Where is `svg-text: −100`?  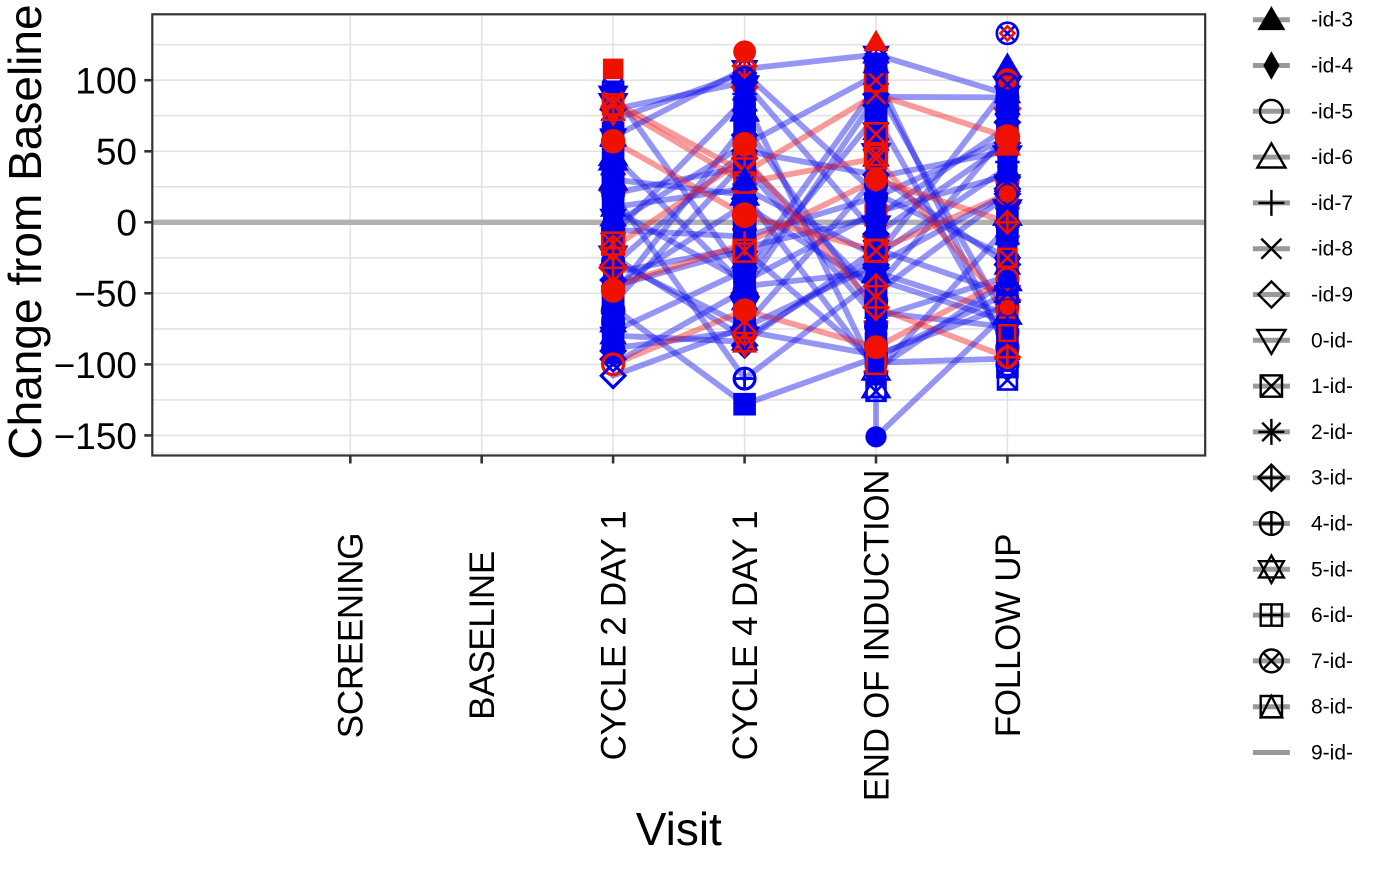 svg-text: −100 is located at coordinates (95, 365).